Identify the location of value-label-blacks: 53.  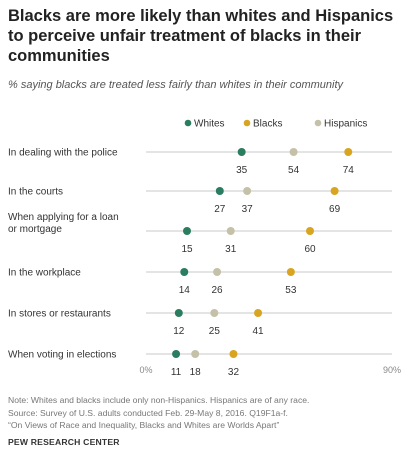
(291, 290).